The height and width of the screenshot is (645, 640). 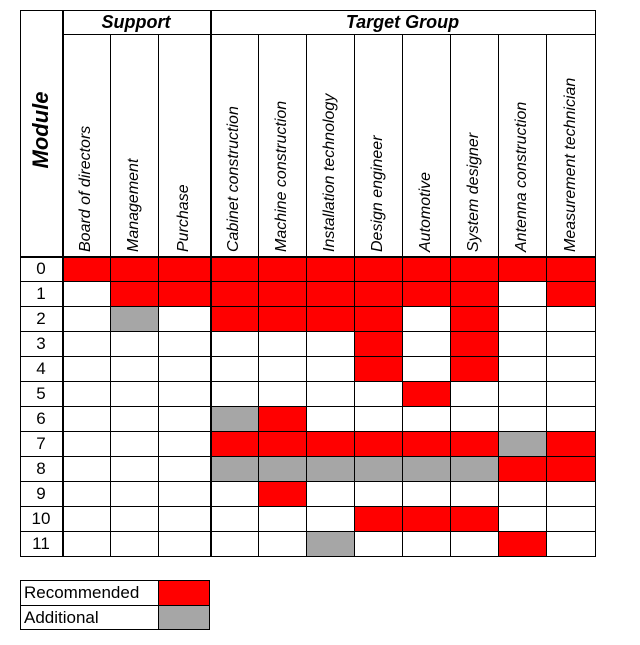 I want to click on module-row-label: 0, so click(x=41, y=268).